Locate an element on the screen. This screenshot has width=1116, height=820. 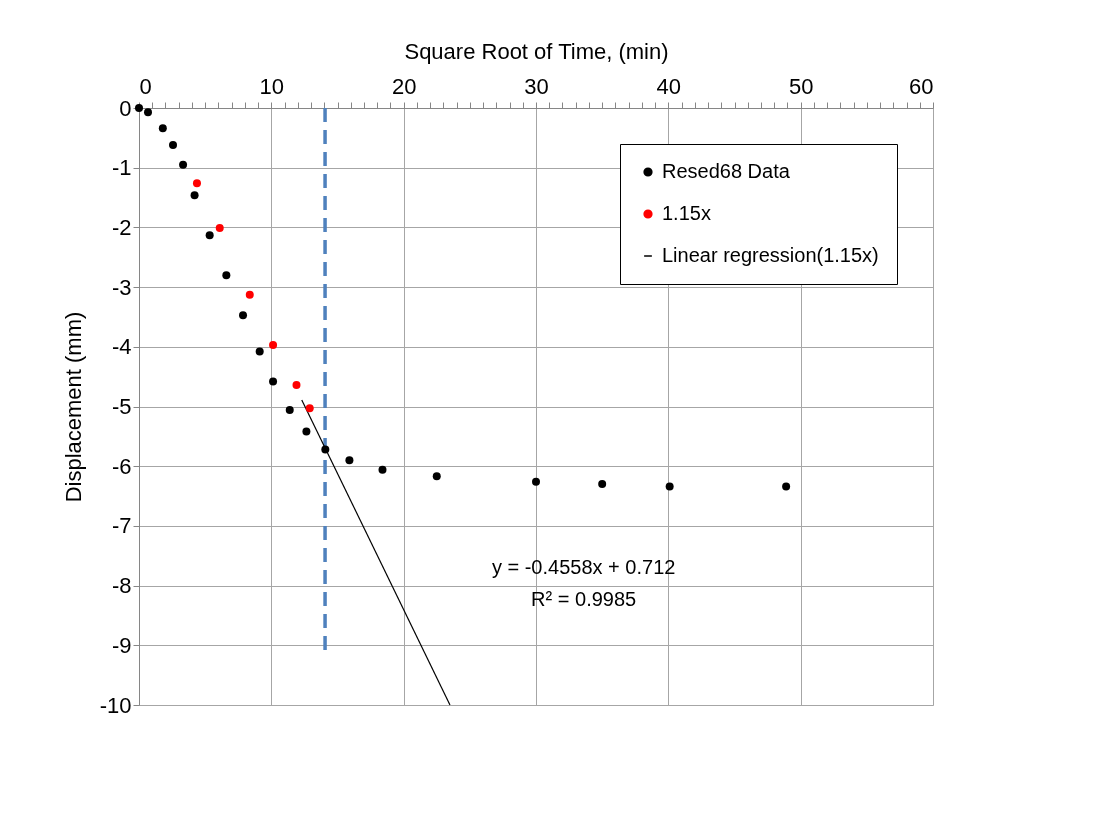
legend-label: 1.15x is located at coordinates (686, 213).